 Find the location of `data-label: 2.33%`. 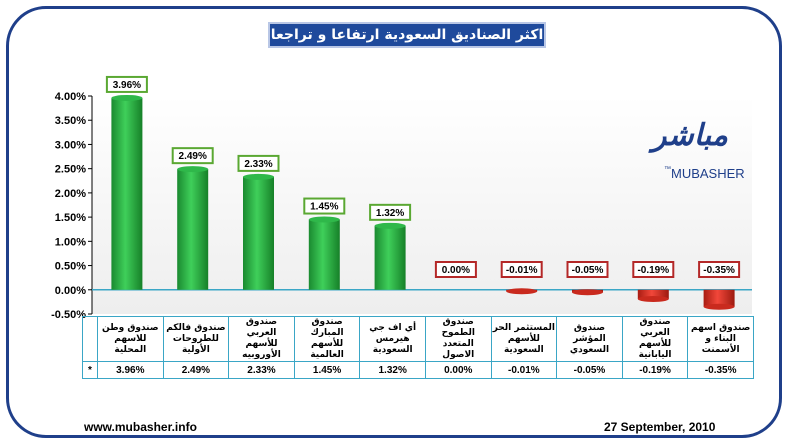

data-label: 2.33% is located at coordinates (258, 164).